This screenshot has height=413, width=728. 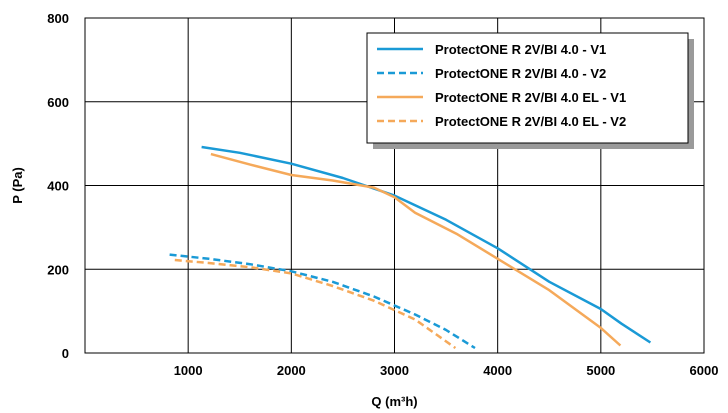 What do you see at coordinates (58, 186) in the screenshot?
I see `y-tick-label: 400` at bounding box center [58, 186].